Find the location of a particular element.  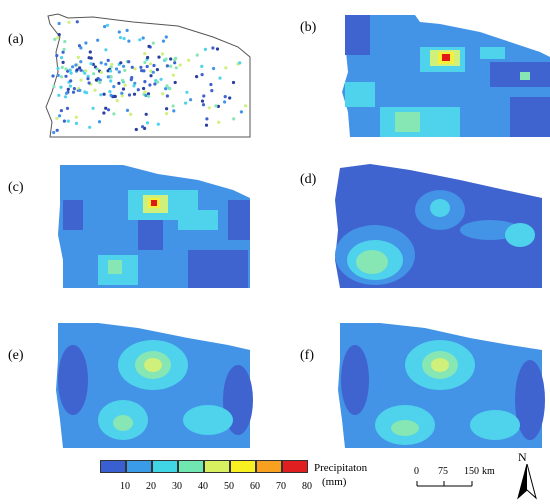

precip-interp-e is located at coordinates (154, 385).